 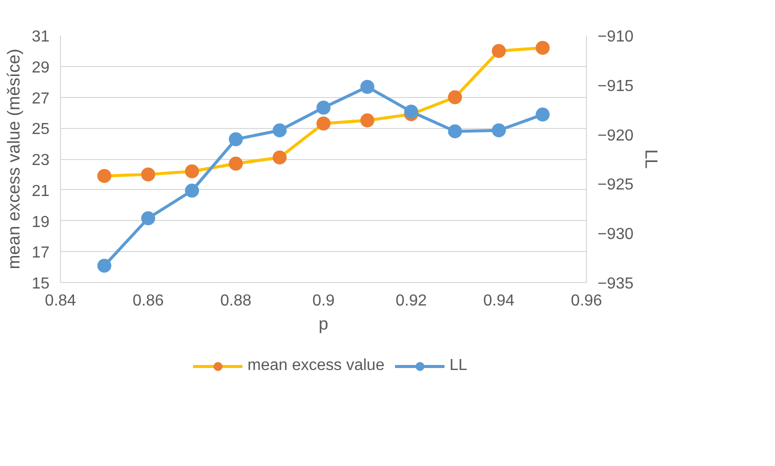 I want to click on x-tick-label: 0.94, so click(x=499, y=301).